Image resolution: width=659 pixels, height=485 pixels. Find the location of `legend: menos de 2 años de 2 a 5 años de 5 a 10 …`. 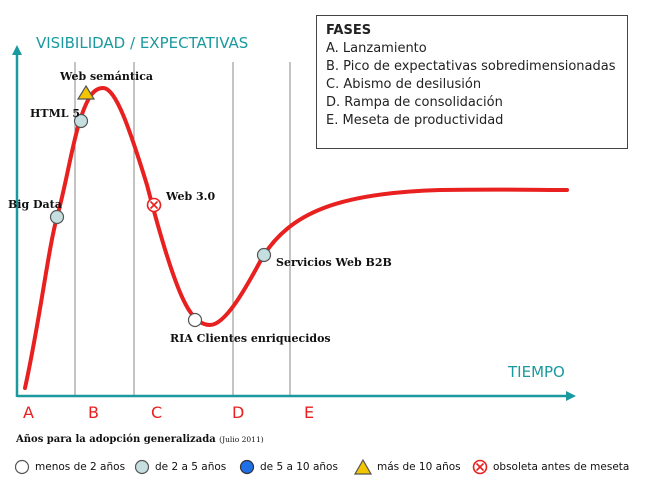

legend: menos de 2 años de 2 a 5 años de 5 a 10 … is located at coordinates (334, 468).